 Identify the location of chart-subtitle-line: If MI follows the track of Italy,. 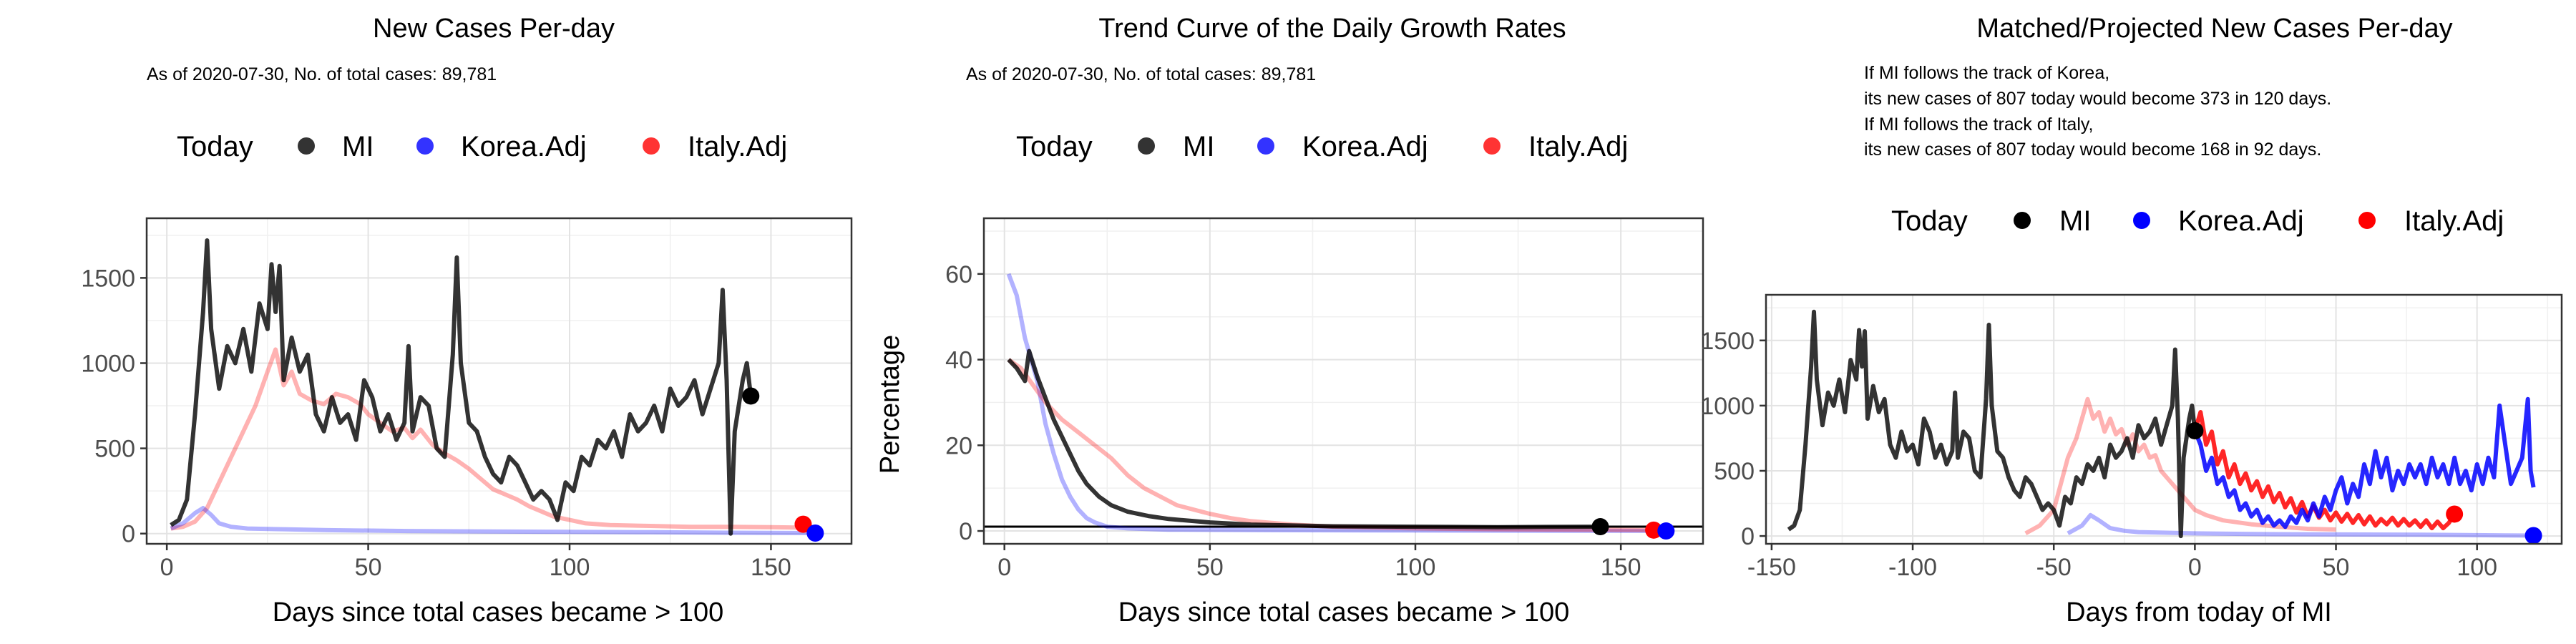
(1978, 124).